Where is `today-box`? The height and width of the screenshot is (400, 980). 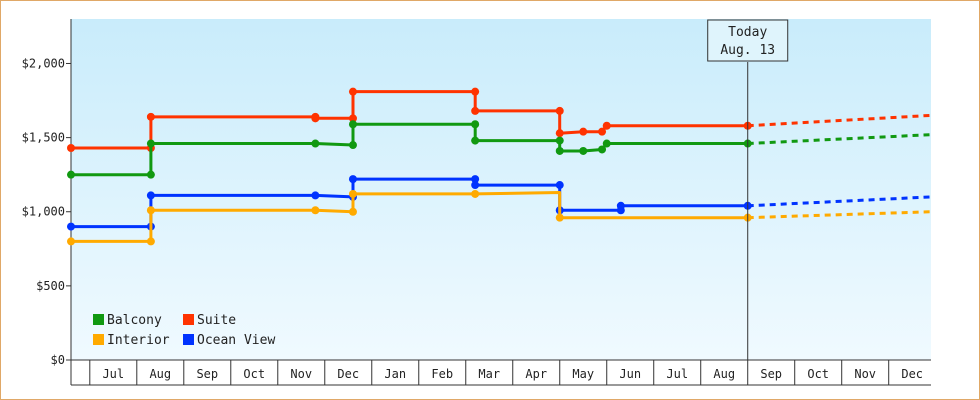
today-box is located at coordinates (748, 40).